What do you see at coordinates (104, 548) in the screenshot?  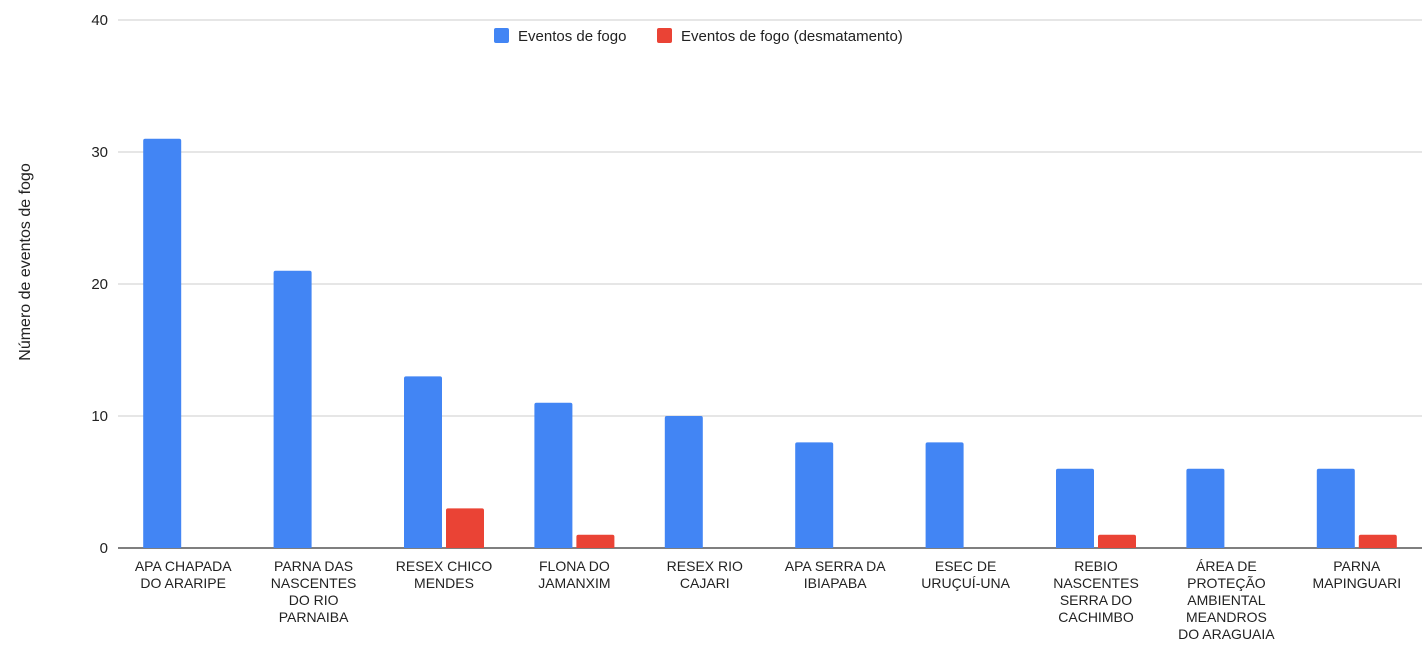 I see `y-tick-label: 0` at bounding box center [104, 548].